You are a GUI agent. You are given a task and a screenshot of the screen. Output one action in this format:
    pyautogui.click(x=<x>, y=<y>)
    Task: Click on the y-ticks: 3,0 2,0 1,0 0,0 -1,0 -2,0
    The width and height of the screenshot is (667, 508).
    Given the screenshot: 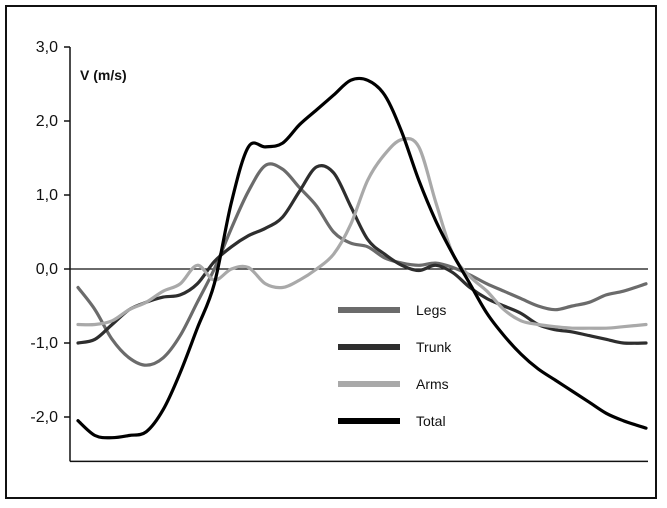 What is the action you would take?
    pyautogui.click(x=50, y=232)
    